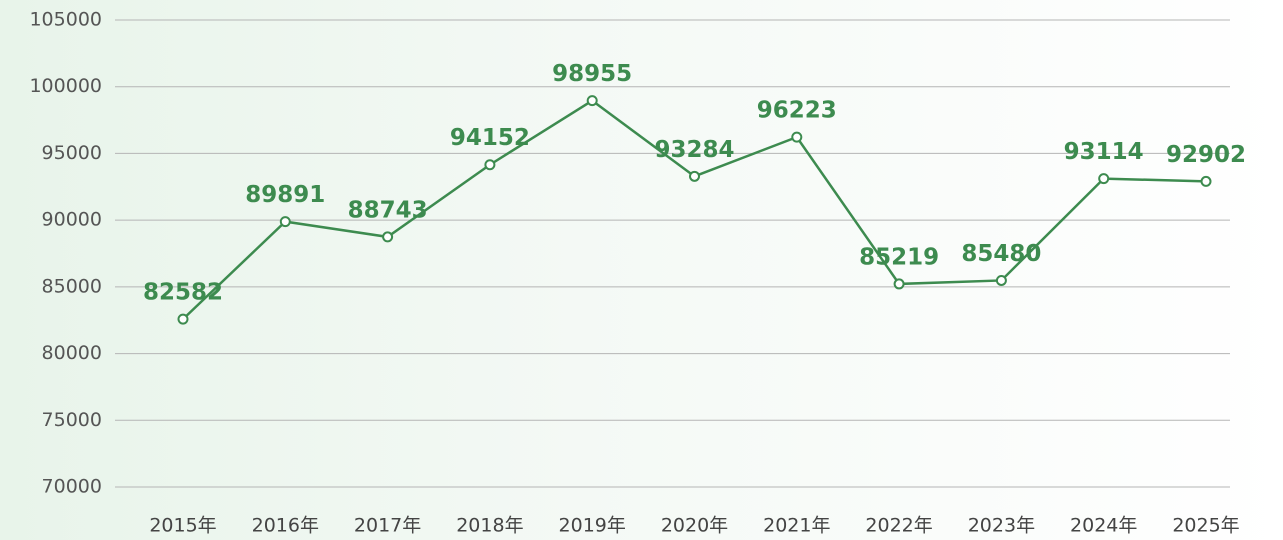 The width and height of the screenshot is (1283, 540). I want to click on value-label: 92902, so click(1206, 155).